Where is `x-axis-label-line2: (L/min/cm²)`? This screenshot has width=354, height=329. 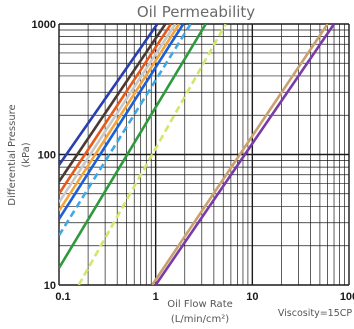
x-axis-label-line2: (L/min/cm²) is located at coordinates (200, 319).